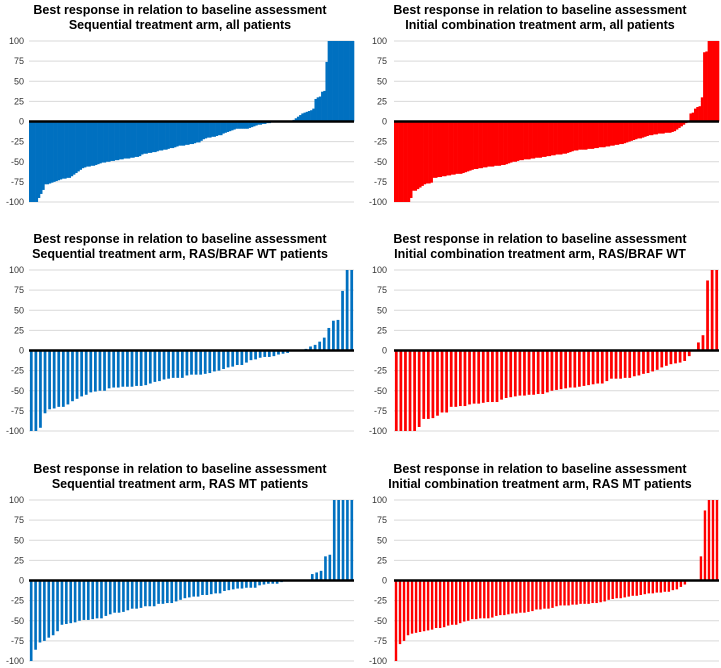 Image resolution: width=721 pixels, height=668 pixels. Describe the element at coordinates (19, 310) in the screenshot. I see `y-tick-label: 50` at that location.